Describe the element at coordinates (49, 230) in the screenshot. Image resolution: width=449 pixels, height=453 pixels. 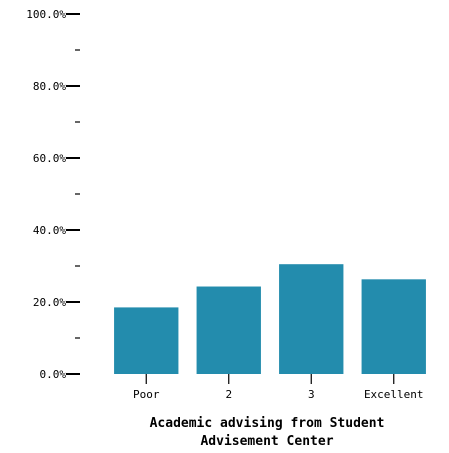
I see `y-tick-label: 40.0%` at that location.